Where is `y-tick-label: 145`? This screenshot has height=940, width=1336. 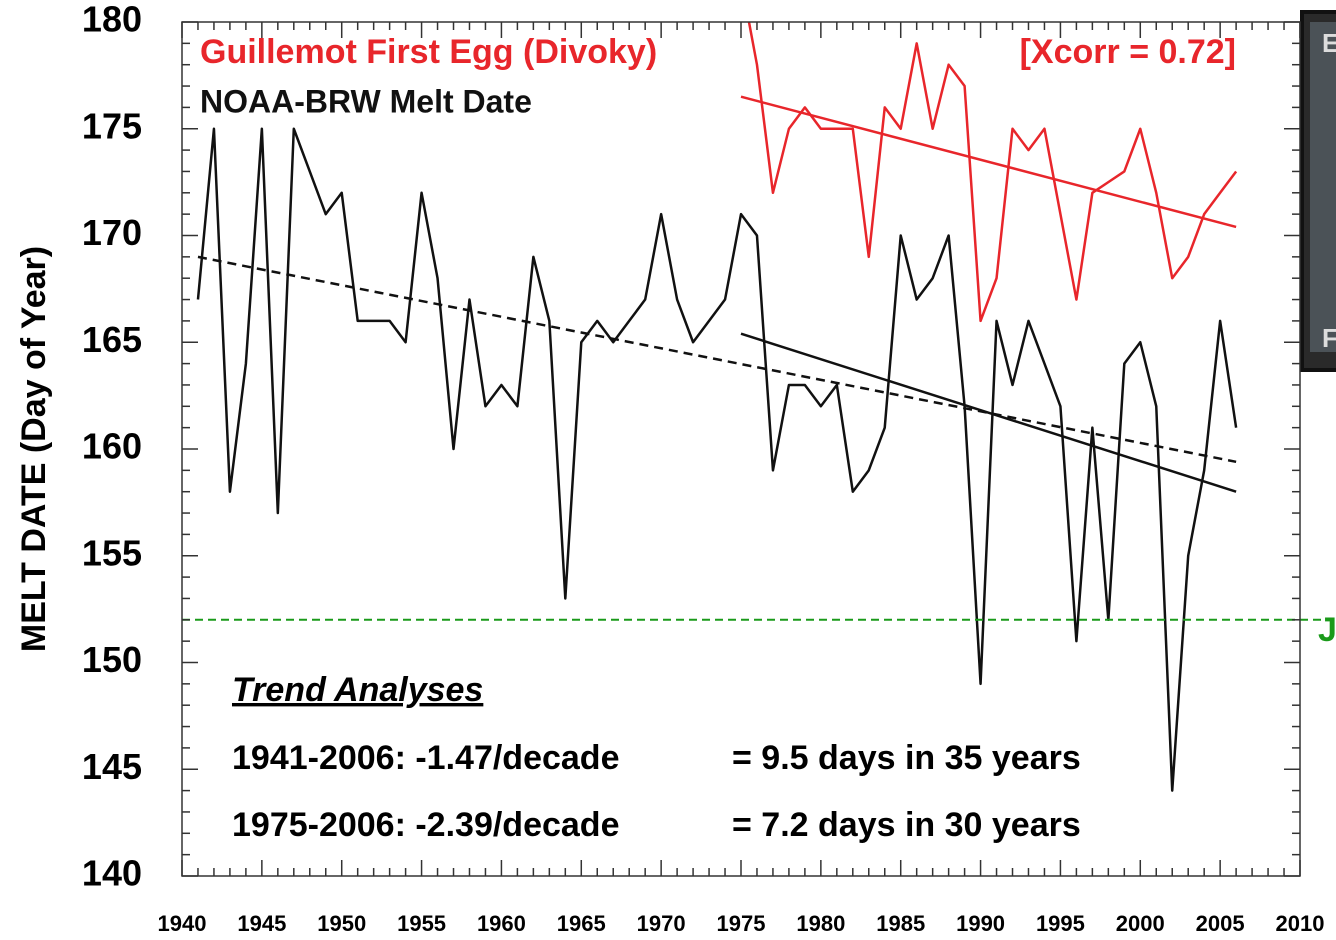
y-tick-label: 145 is located at coordinates (112, 766).